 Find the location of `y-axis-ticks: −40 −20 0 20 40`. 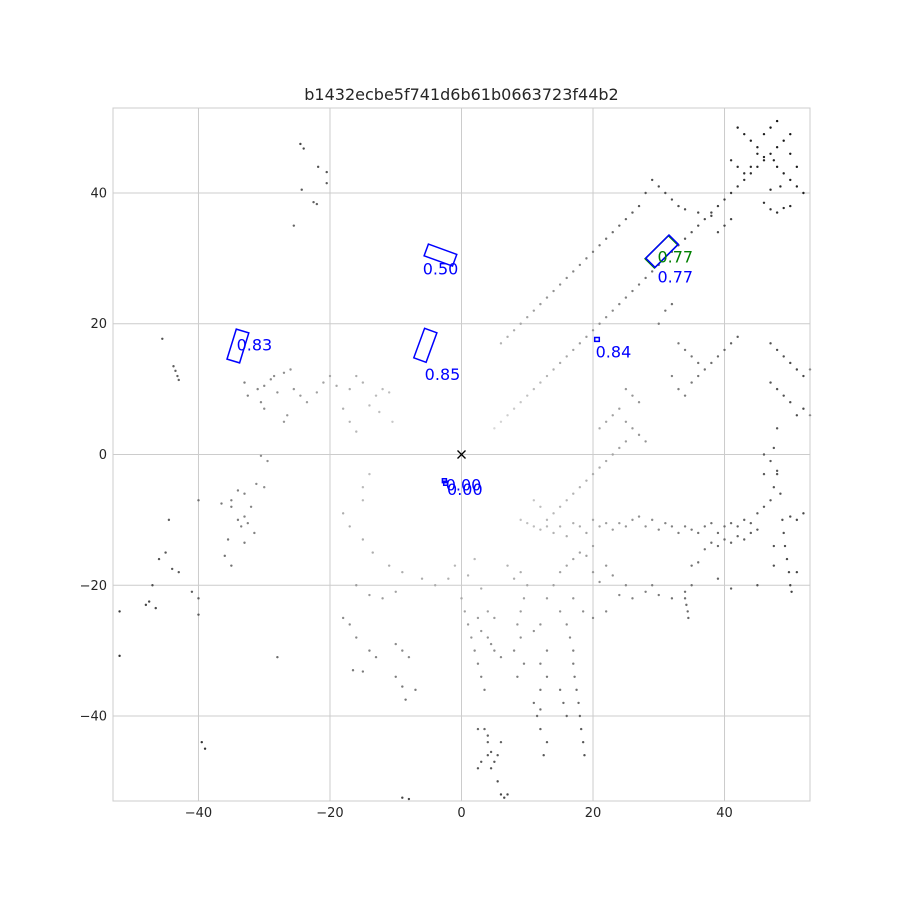

y-axis-ticks: −40 −20 0 20 40 is located at coordinates (93, 455).